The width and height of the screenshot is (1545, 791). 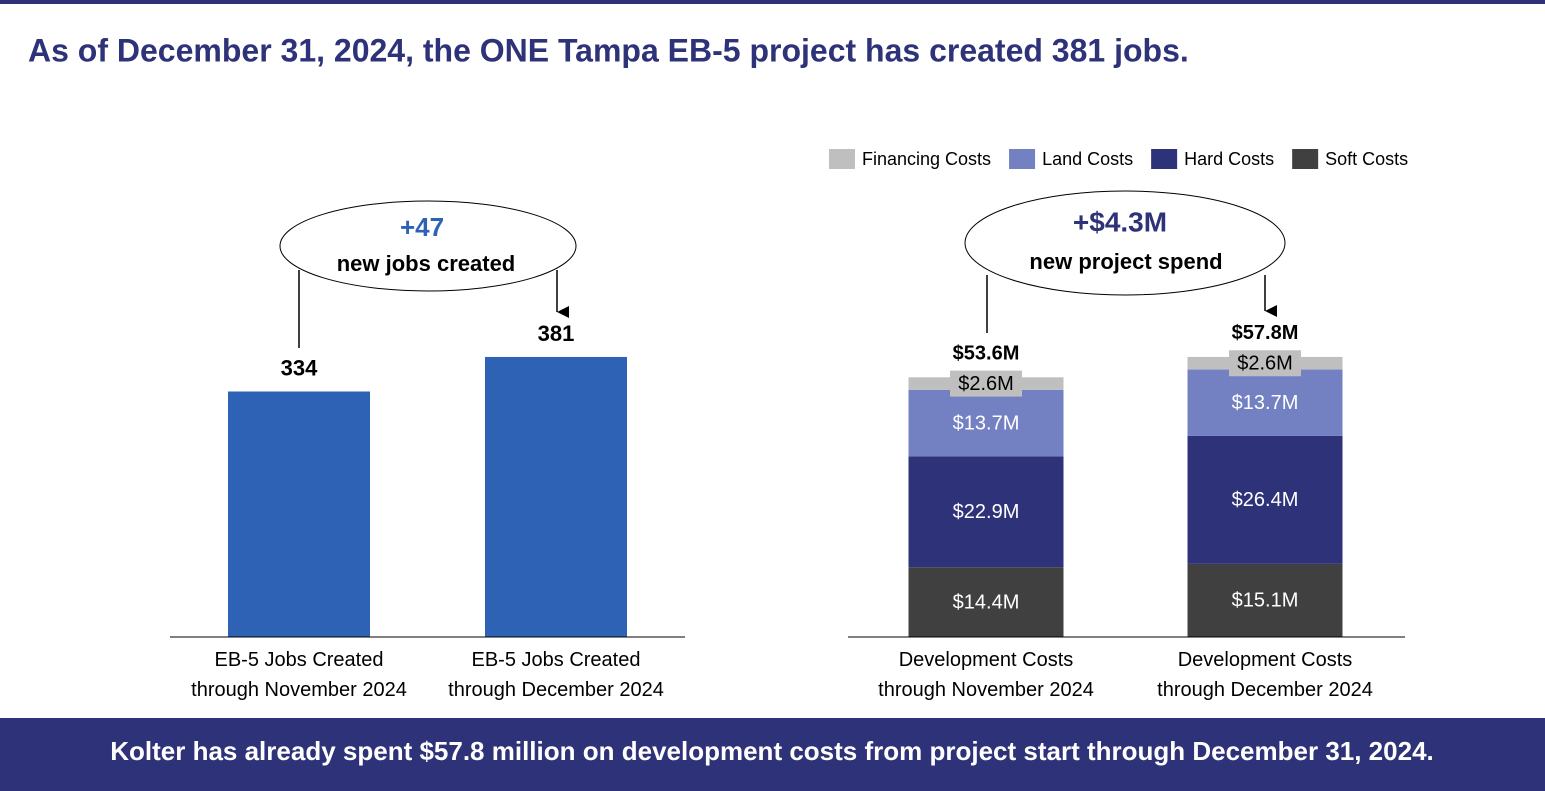 I want to click on callout-text: new jobs created, so click(x=426, y=263).